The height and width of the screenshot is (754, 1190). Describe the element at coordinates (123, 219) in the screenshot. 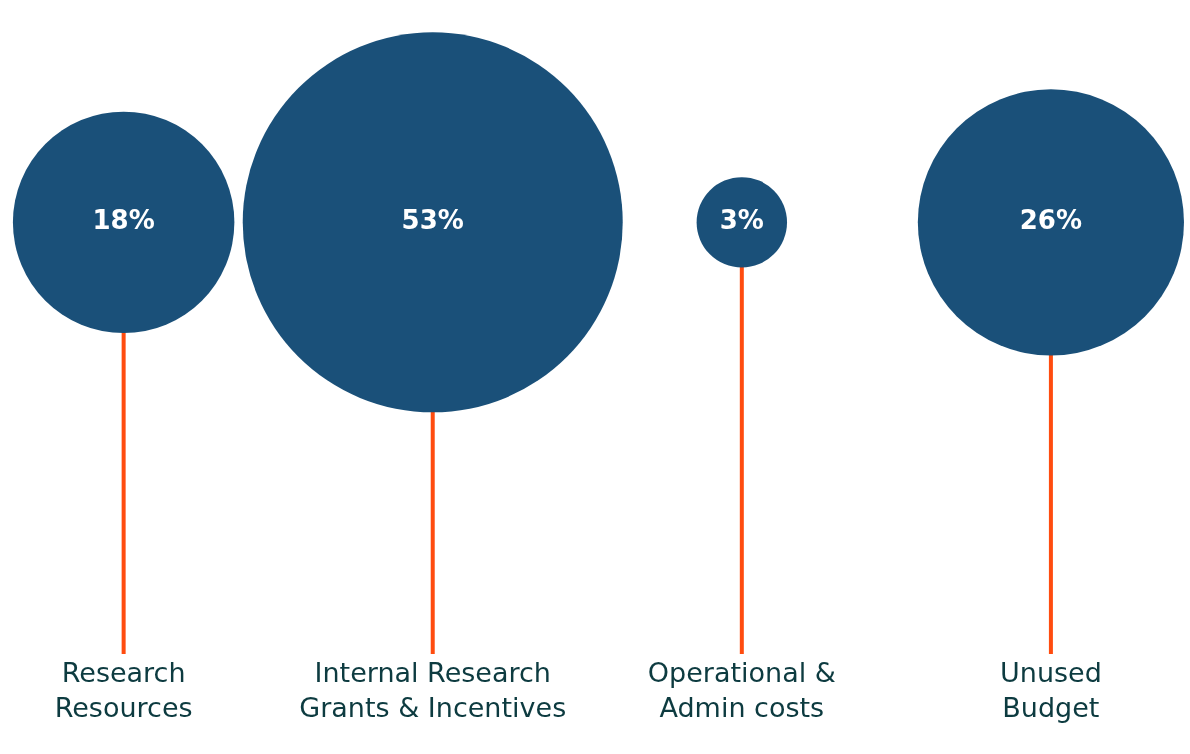

I see `data-label: 18%` at that location.